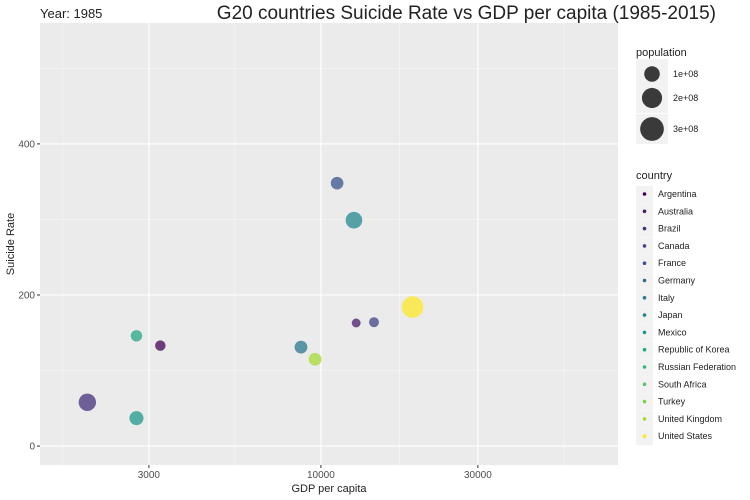 This screenshot has height=500, width=750. What do you see at coordinates (670, 315) in the screenshot?
I see `color-legend-label: Japan` at bounding box center [670, 315].